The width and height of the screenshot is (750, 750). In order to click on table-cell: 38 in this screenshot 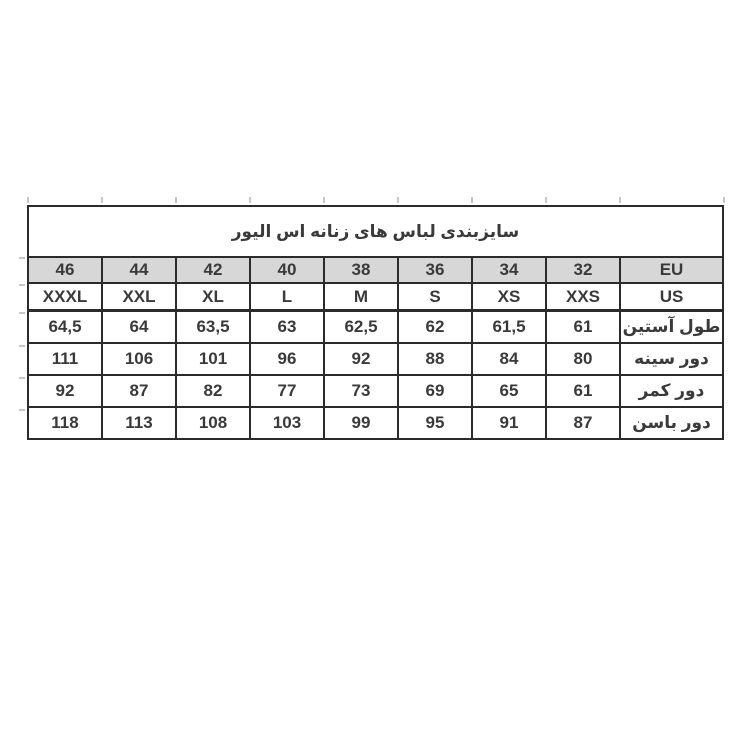, I will do `click(361, 270)`.